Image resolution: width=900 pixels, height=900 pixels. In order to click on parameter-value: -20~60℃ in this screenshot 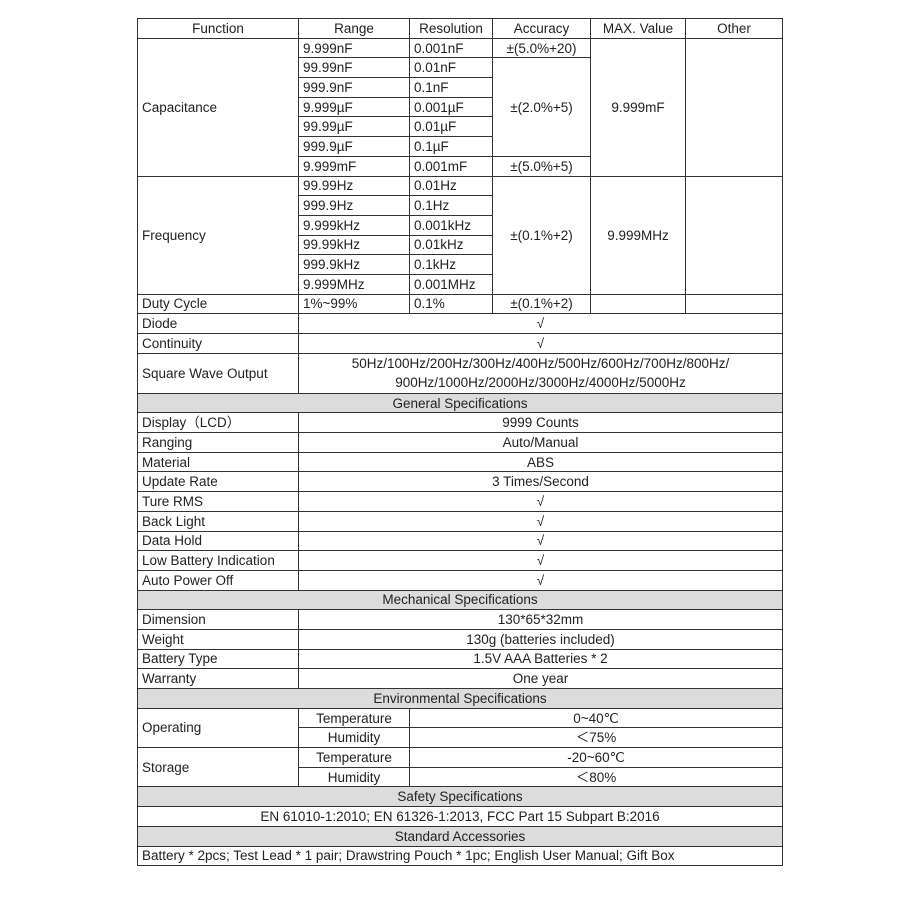, I will do `click(596, 757)`.